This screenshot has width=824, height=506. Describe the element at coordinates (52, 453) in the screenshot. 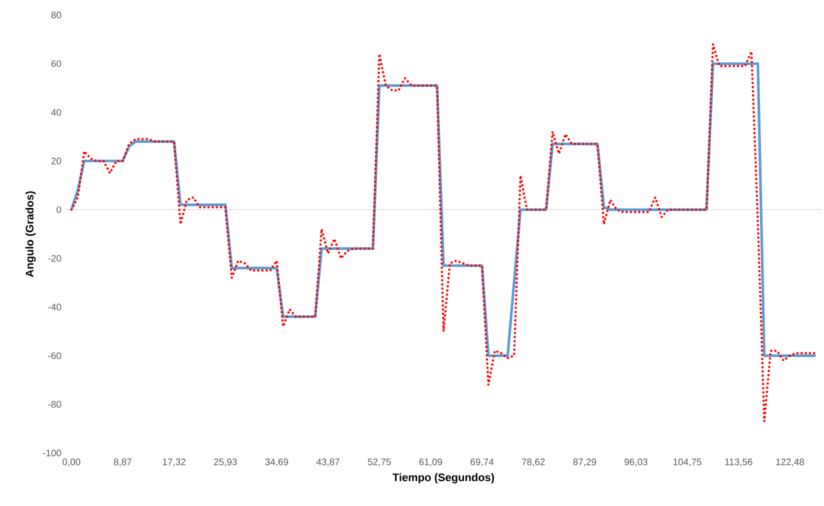

I see `y-tick-label: -100` at that location.